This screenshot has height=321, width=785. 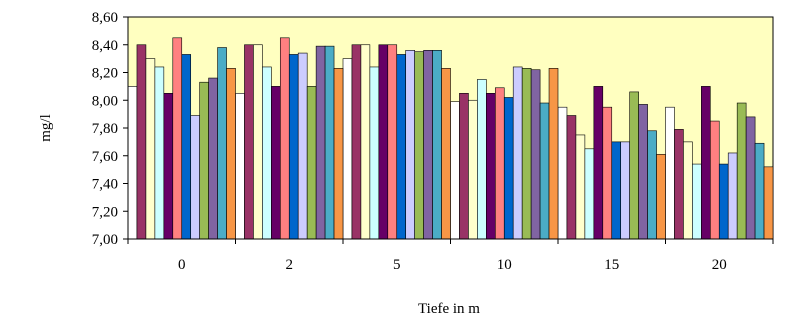 I want to click on y-axis-title: mg/l, so click(x=46, y=128).